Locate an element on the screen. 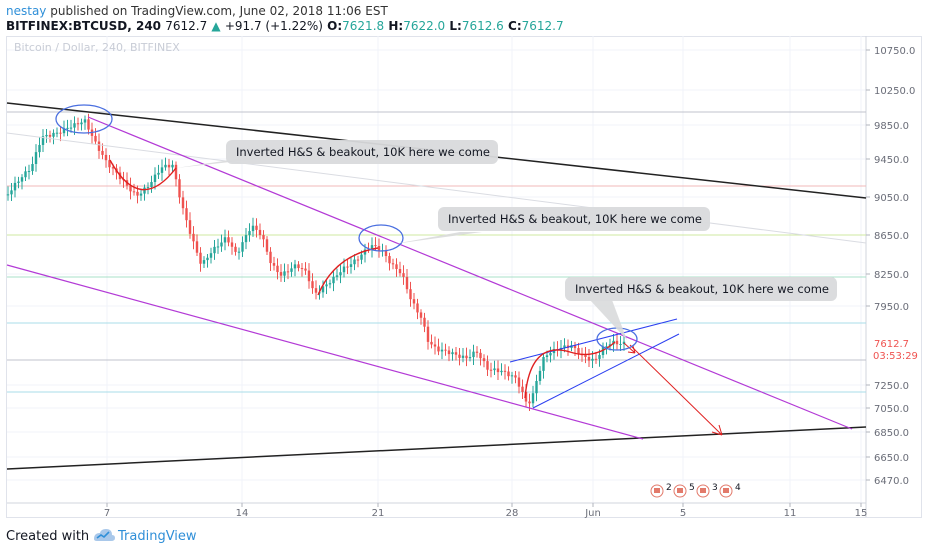 The image size is (932, 550). footer: Created with TradingView is located at coordinates (466, 535).